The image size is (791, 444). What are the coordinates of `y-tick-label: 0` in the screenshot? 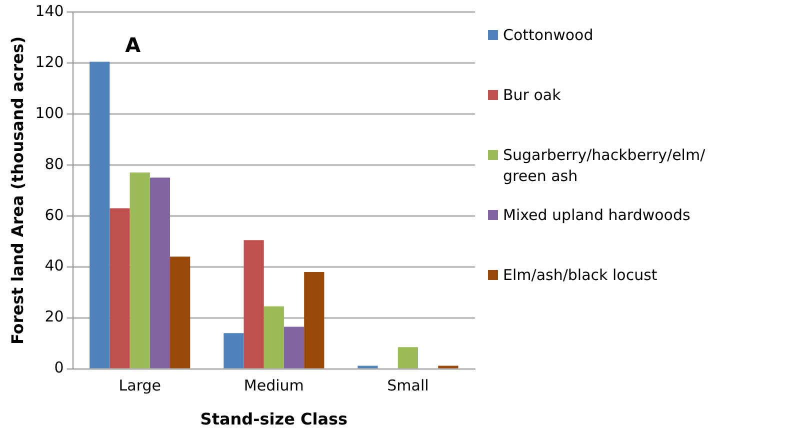 It's located at (59, 367).